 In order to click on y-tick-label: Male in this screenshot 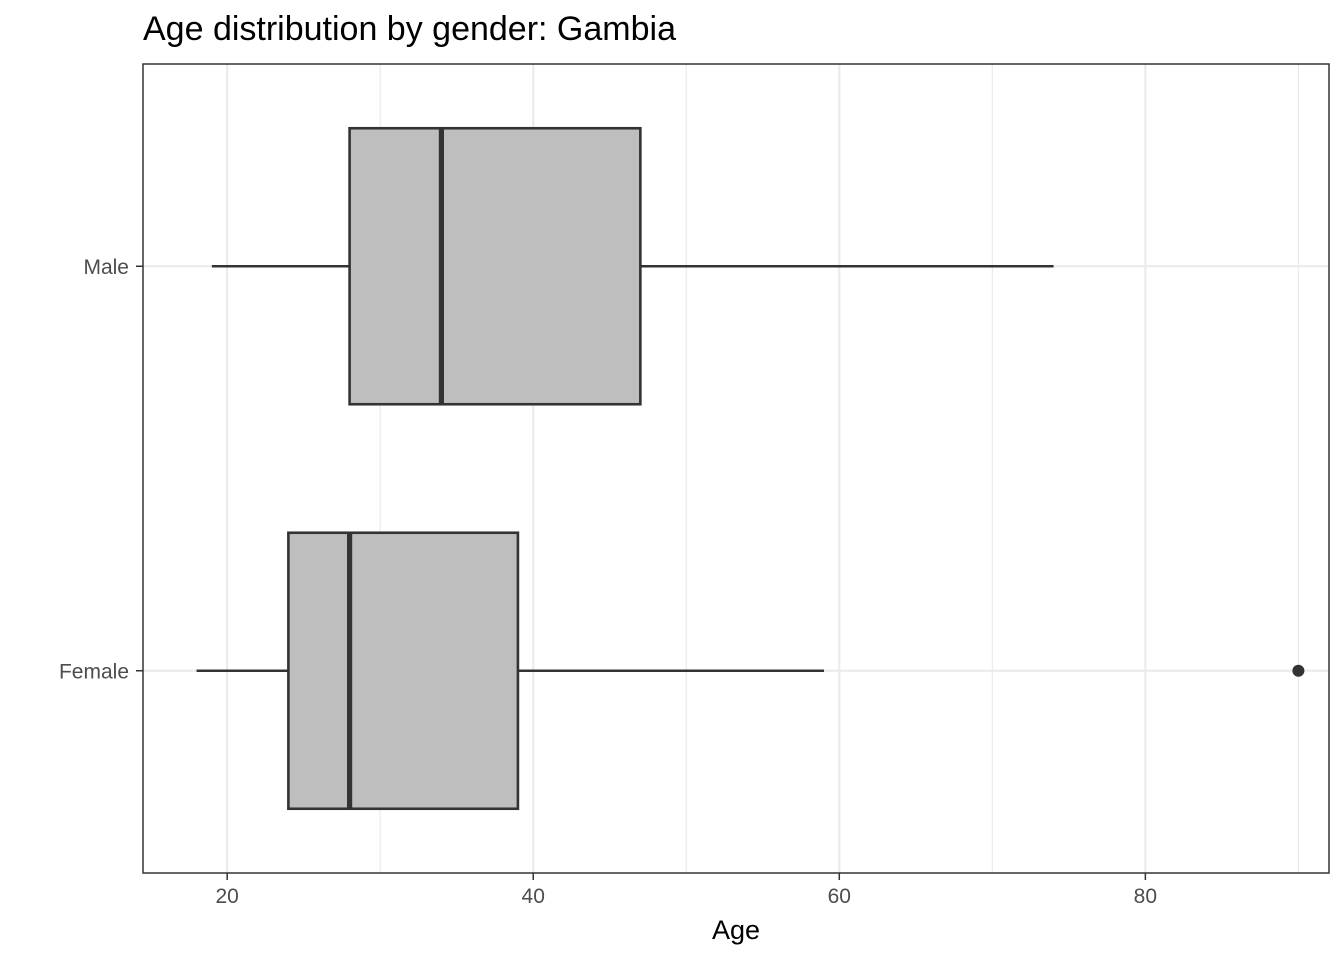, I will do `click(106, 267)`.